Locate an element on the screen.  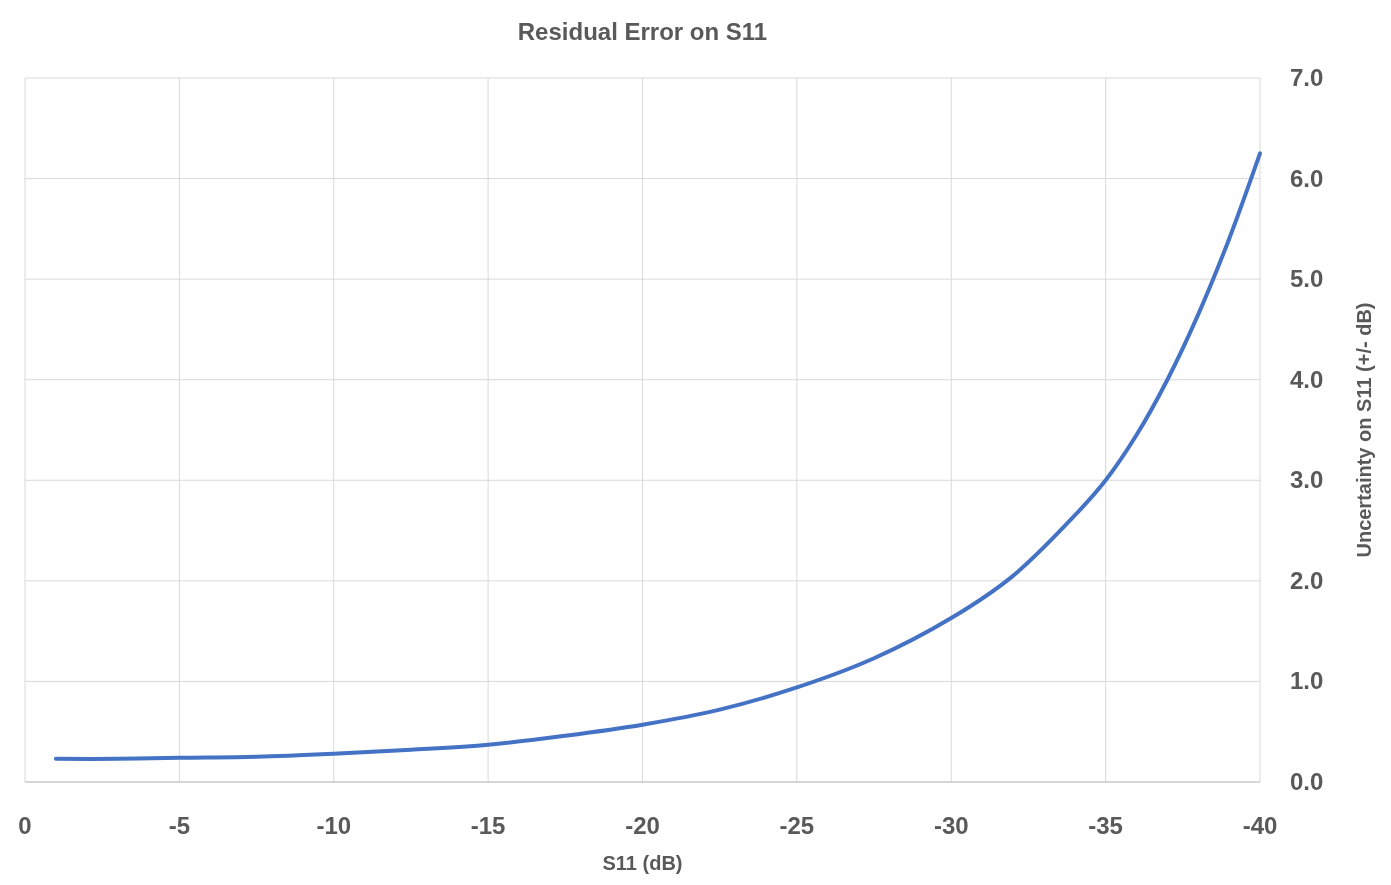
x-tick-label: -5 is located at coordinates (179, 825).